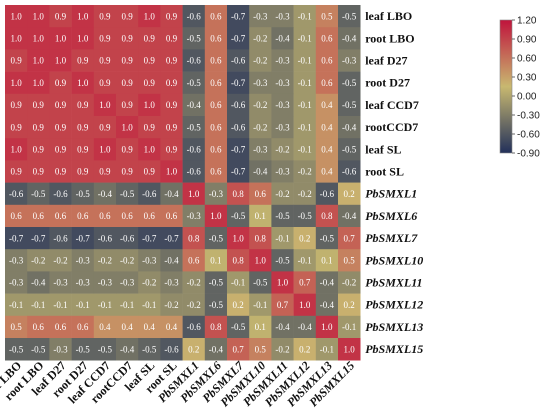 The width and height of the screenshot is (550, 418). I want to click on cell-value-label: 0.4, so click(327, 127).